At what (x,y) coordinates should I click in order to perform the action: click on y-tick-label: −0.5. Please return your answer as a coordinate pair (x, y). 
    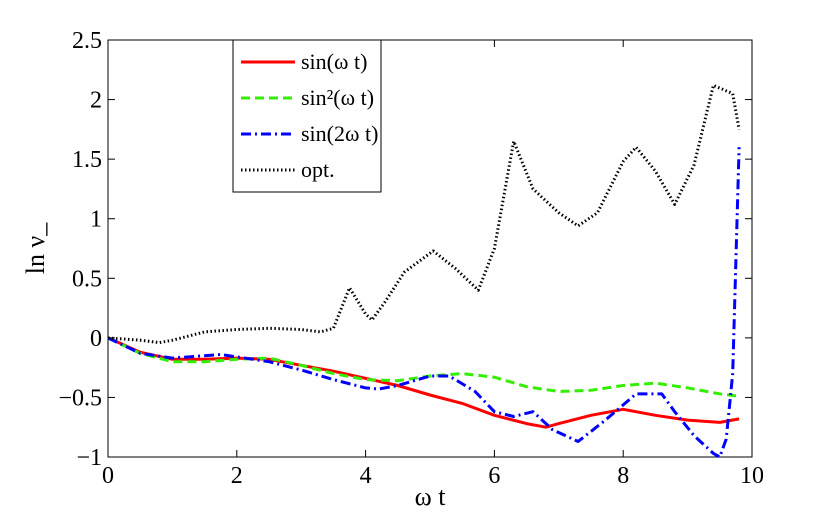
    Looking at the image, I should click on (80, 398).